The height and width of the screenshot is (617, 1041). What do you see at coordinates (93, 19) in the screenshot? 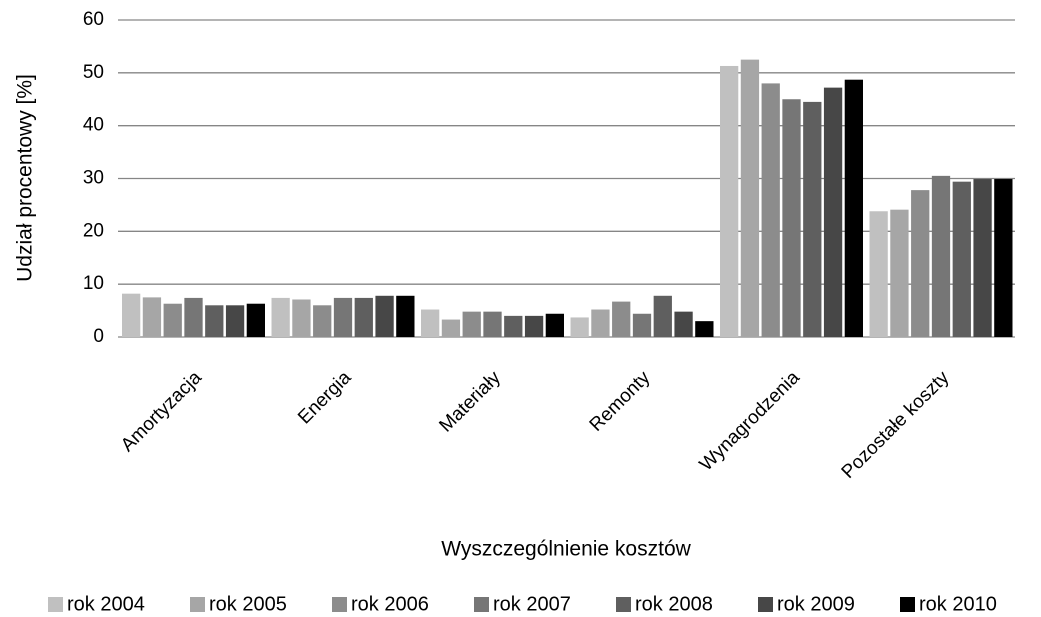
I see `y-tick-label: 60` at bounding box center [93, 19].